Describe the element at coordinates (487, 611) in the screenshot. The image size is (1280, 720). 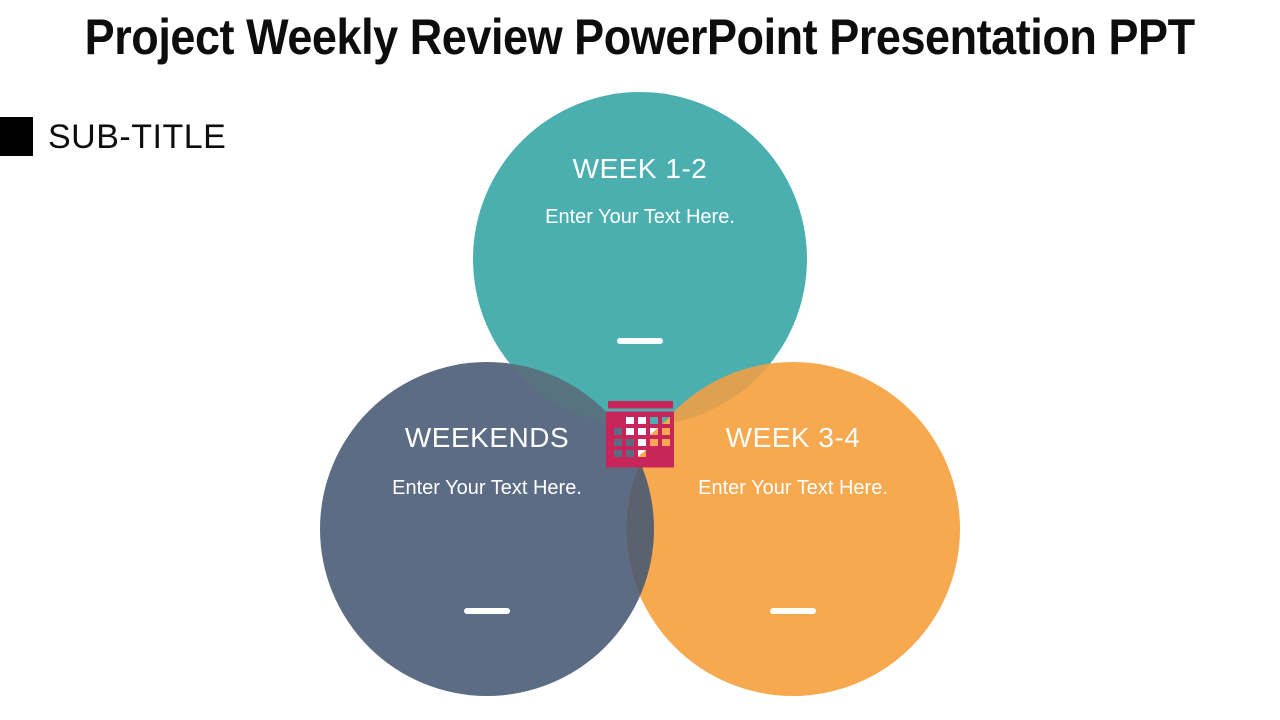
I see `dash-decoration-weekends` at that location.